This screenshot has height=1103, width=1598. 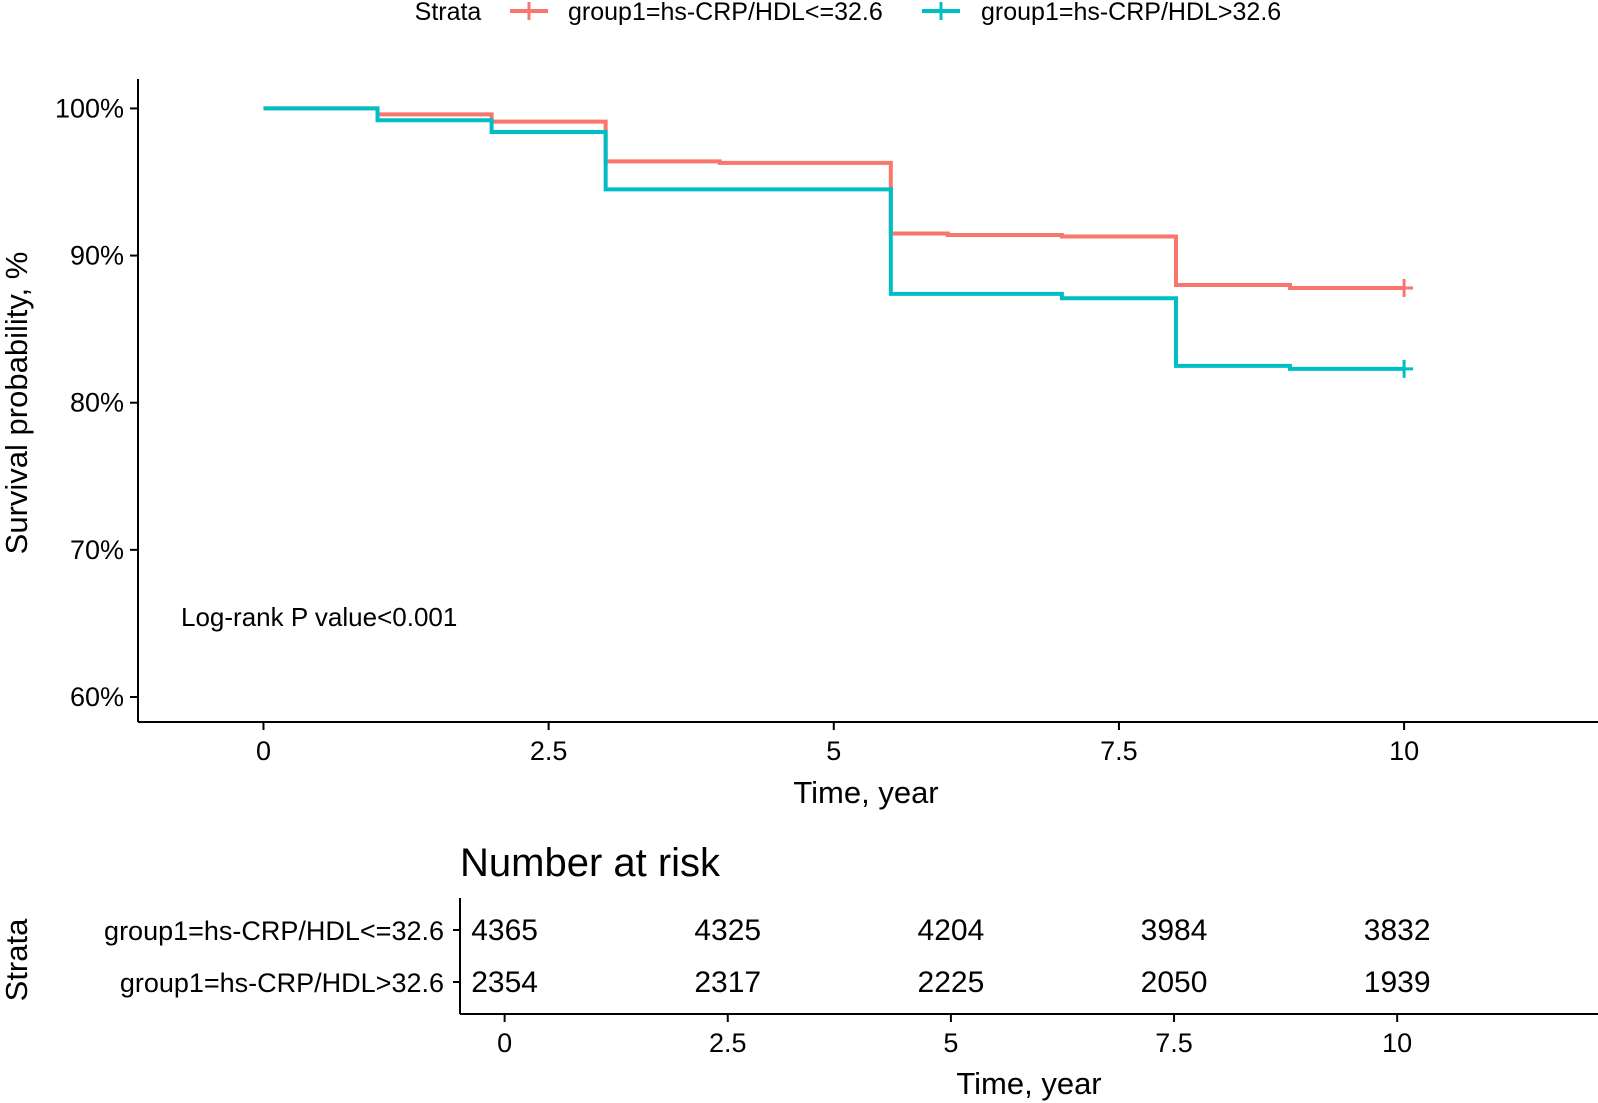 I want to click on risk-count: 3832, so click(x=1397, y=930).